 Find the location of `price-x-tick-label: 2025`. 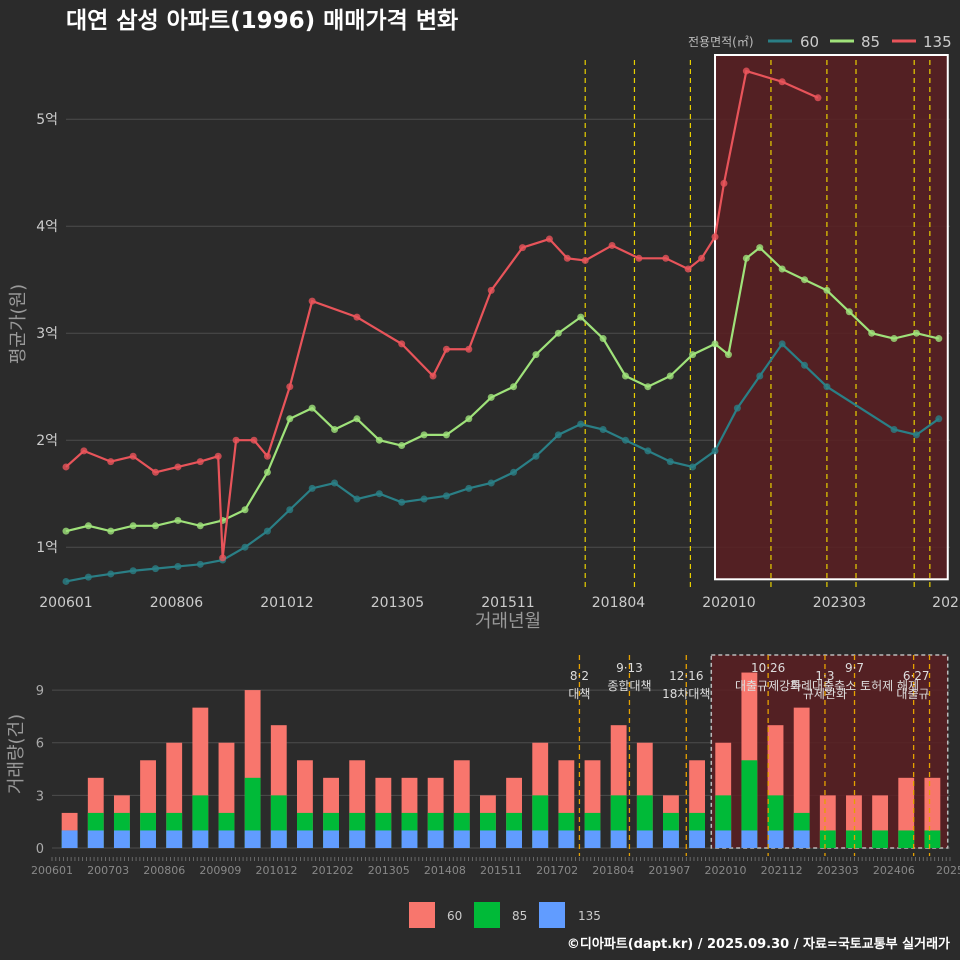

price-x-tick-label: 2025 is located at coordinates (946, 603).